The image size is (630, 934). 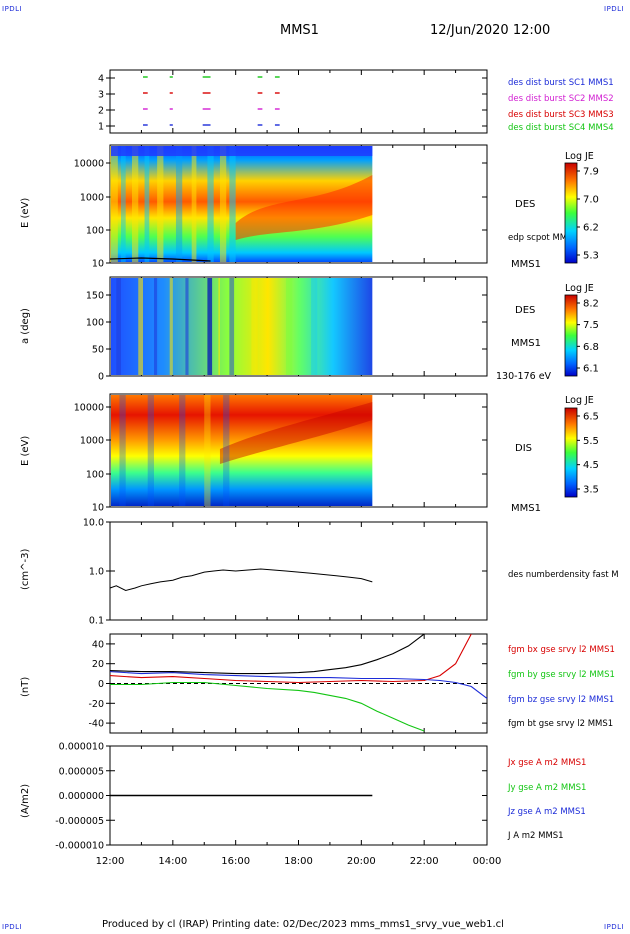 What do you see at coordinates (101, 127) in the screenshot?
I see `burst-ytick-label: 1` at bounding box center [101, 127].